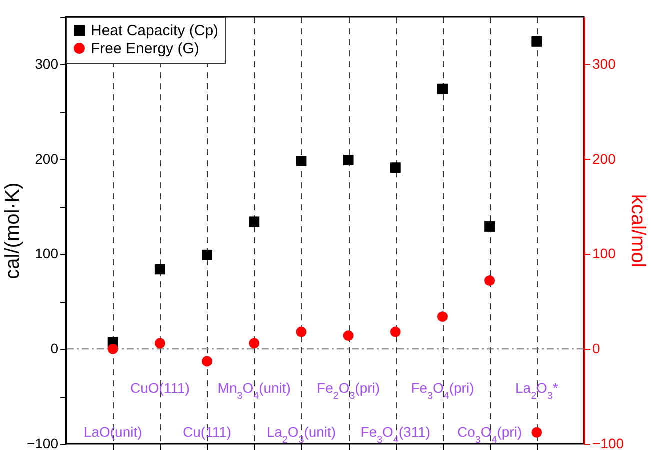  Describe the element at coordinates (13, 231) in the screenshot. I see `y-axis-title: cal/(mol·K)` at that location.